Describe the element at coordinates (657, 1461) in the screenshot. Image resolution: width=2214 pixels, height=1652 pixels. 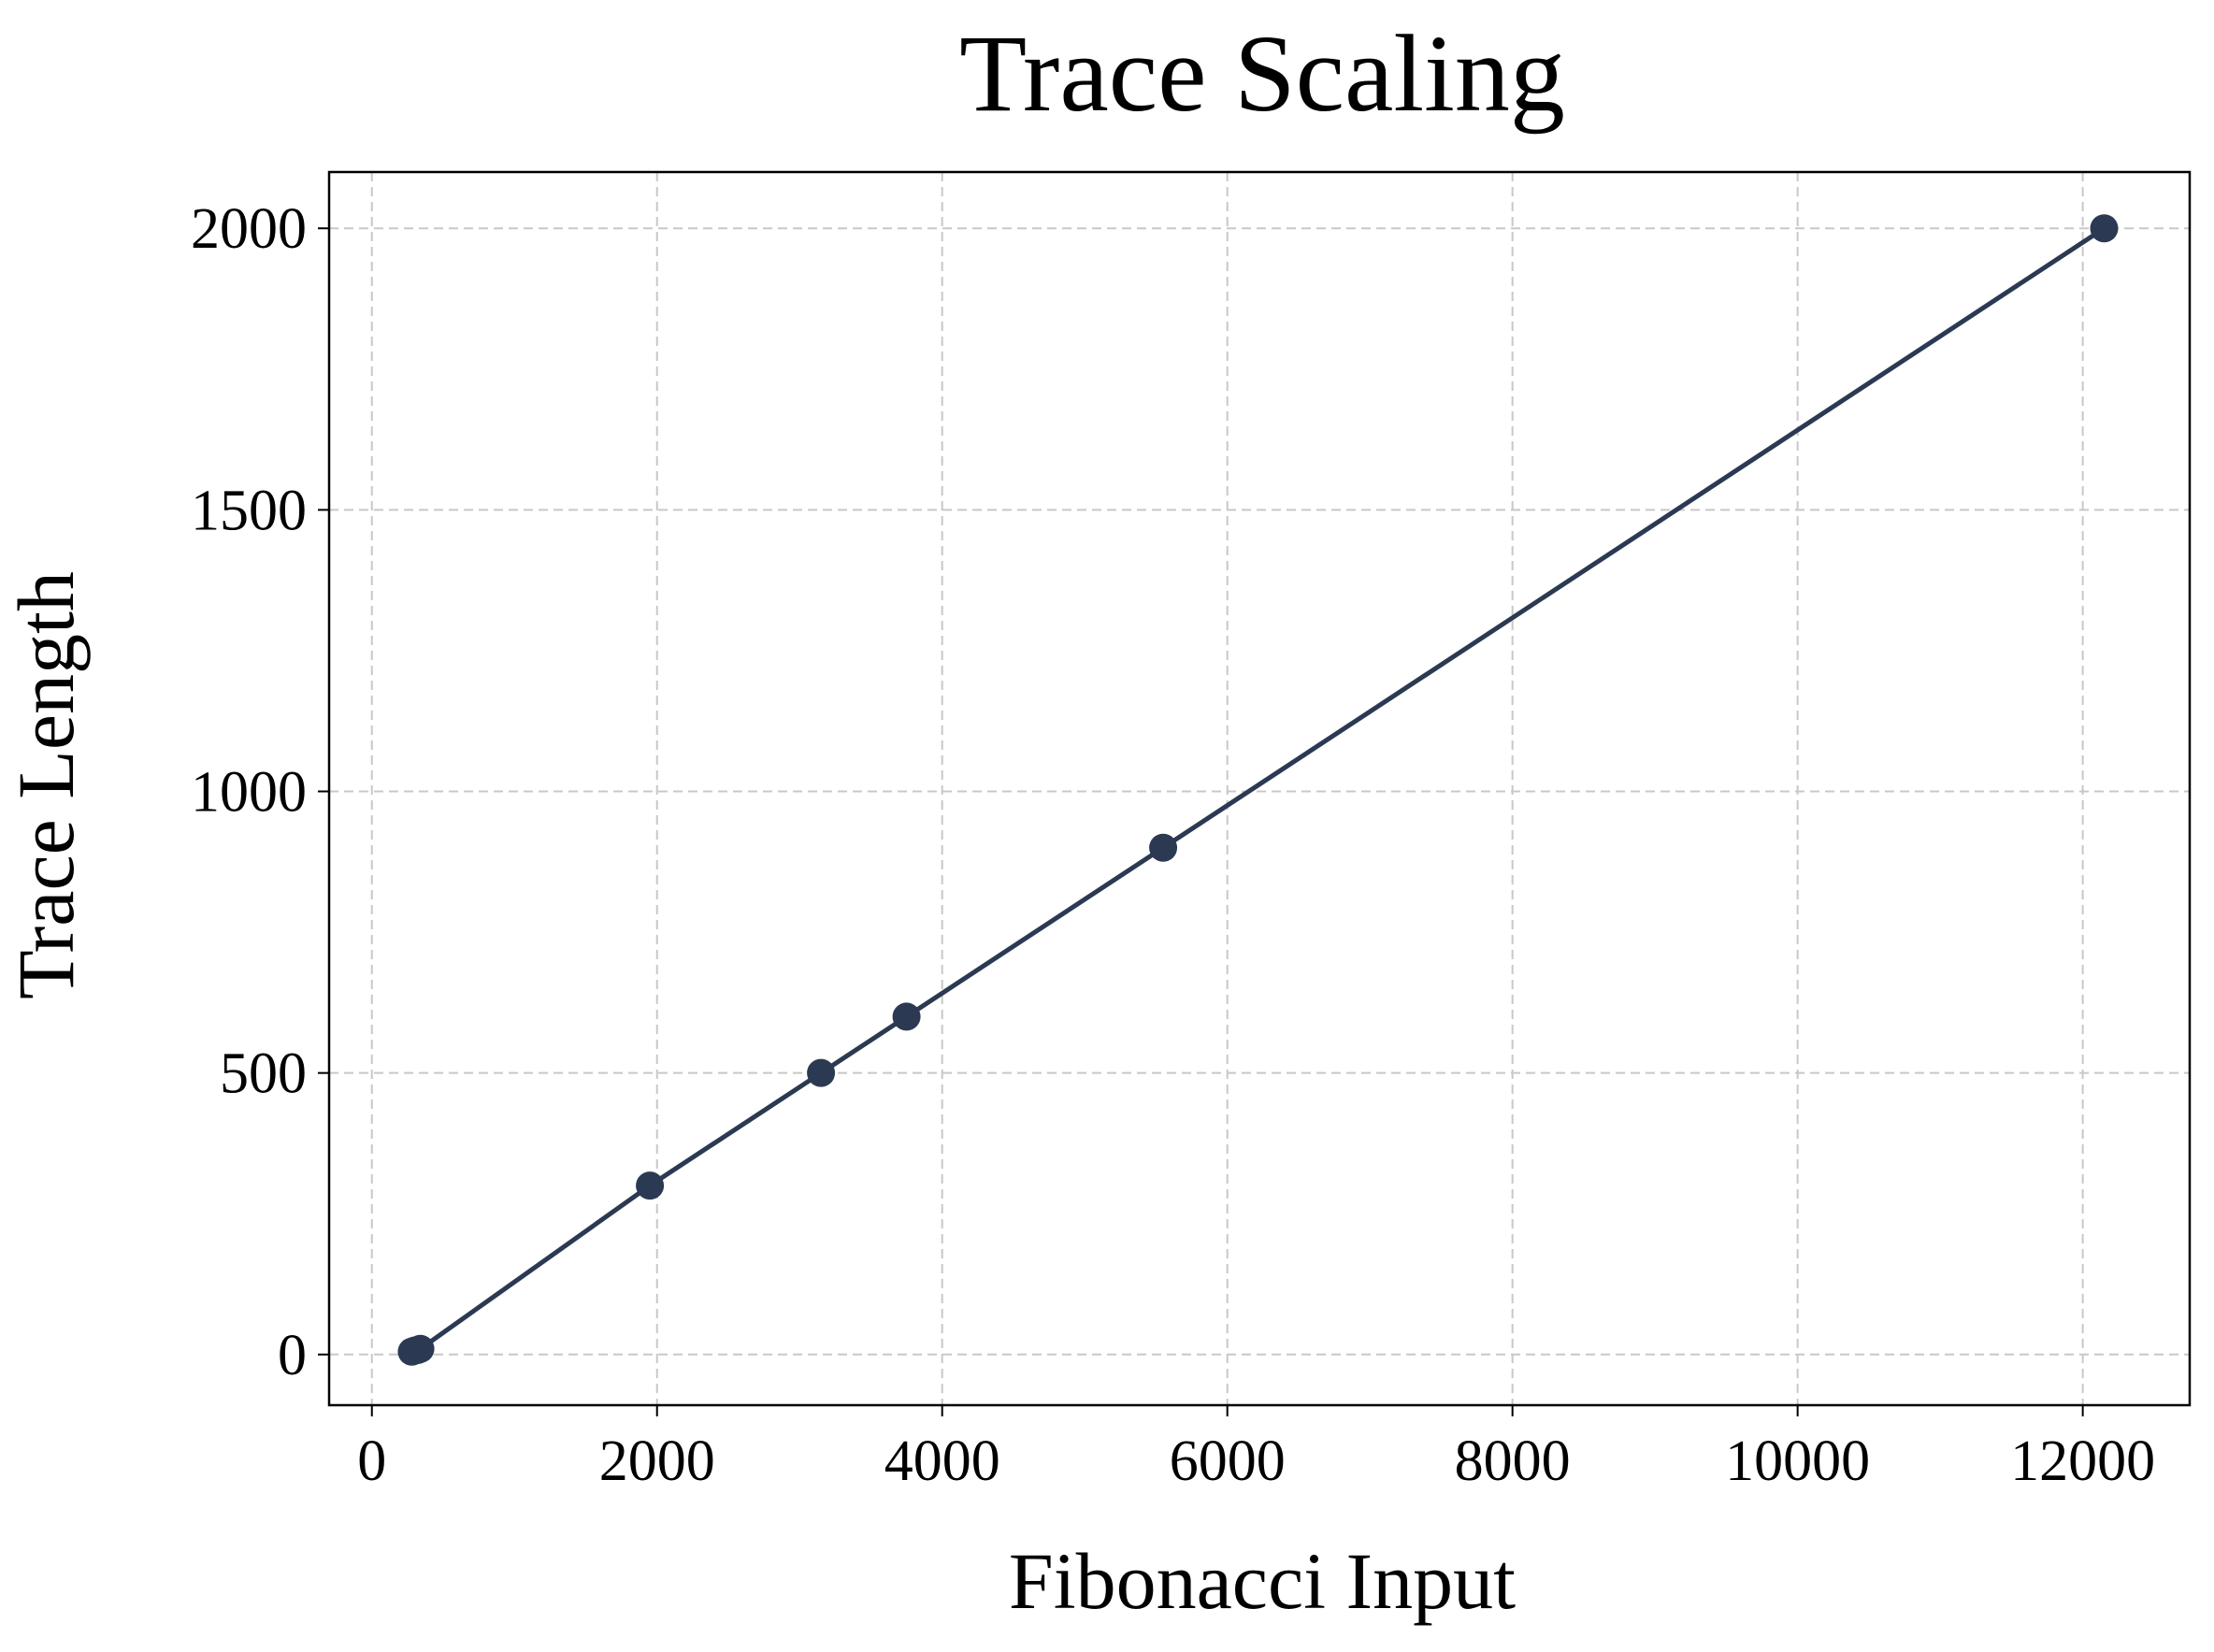
I see `x-tick-label: 2000` at that location.